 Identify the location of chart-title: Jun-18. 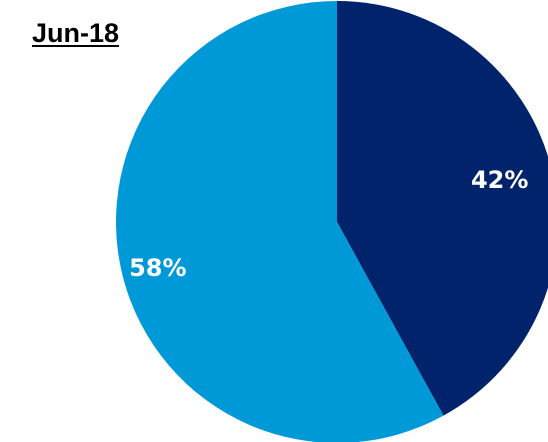
(76, 33).